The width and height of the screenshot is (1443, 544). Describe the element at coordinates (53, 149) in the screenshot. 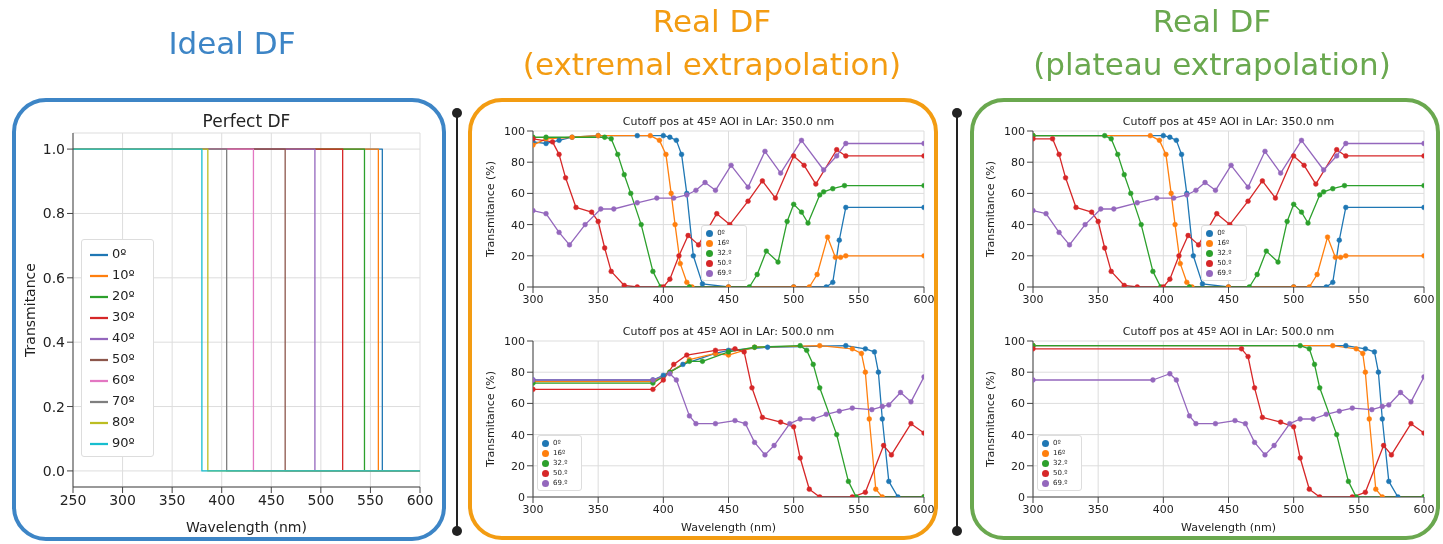

I see `y-tick-label: 1.0` at that location.